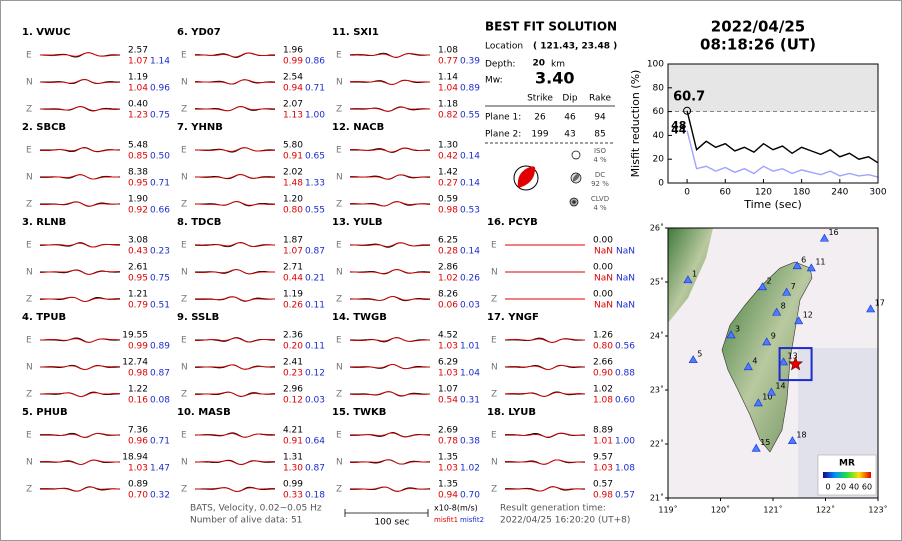 This screenshot has width=902, height=541. I want to click on station-title: 15. TWKB, so click(359, 412).